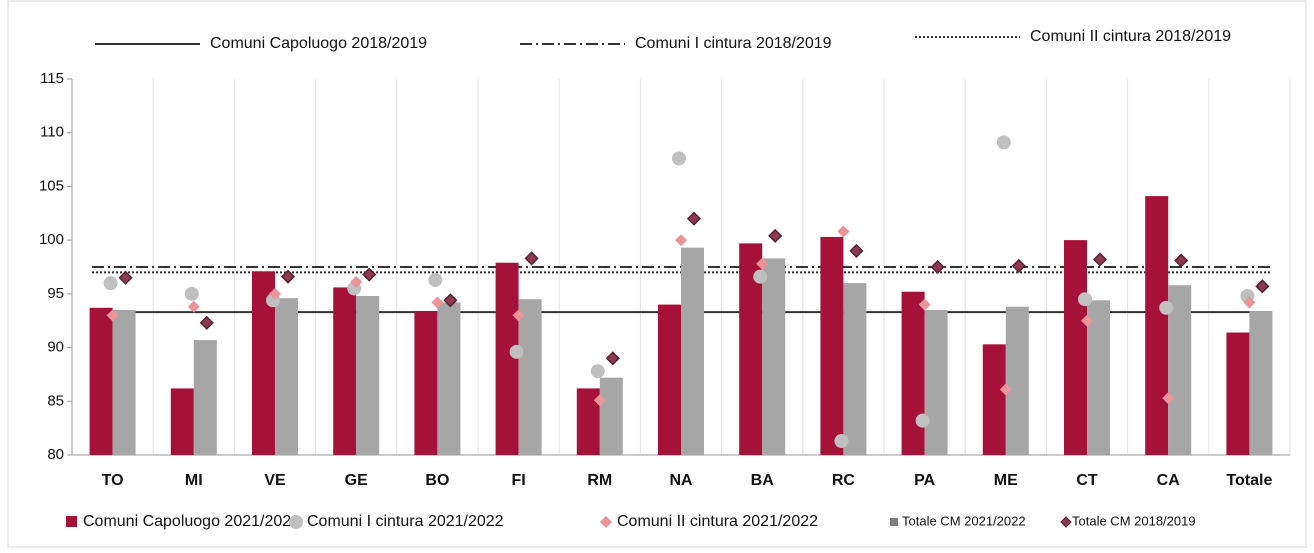 The image size is (1314, 553). I want to click on x-tick-label: RM, so click(599, 480).